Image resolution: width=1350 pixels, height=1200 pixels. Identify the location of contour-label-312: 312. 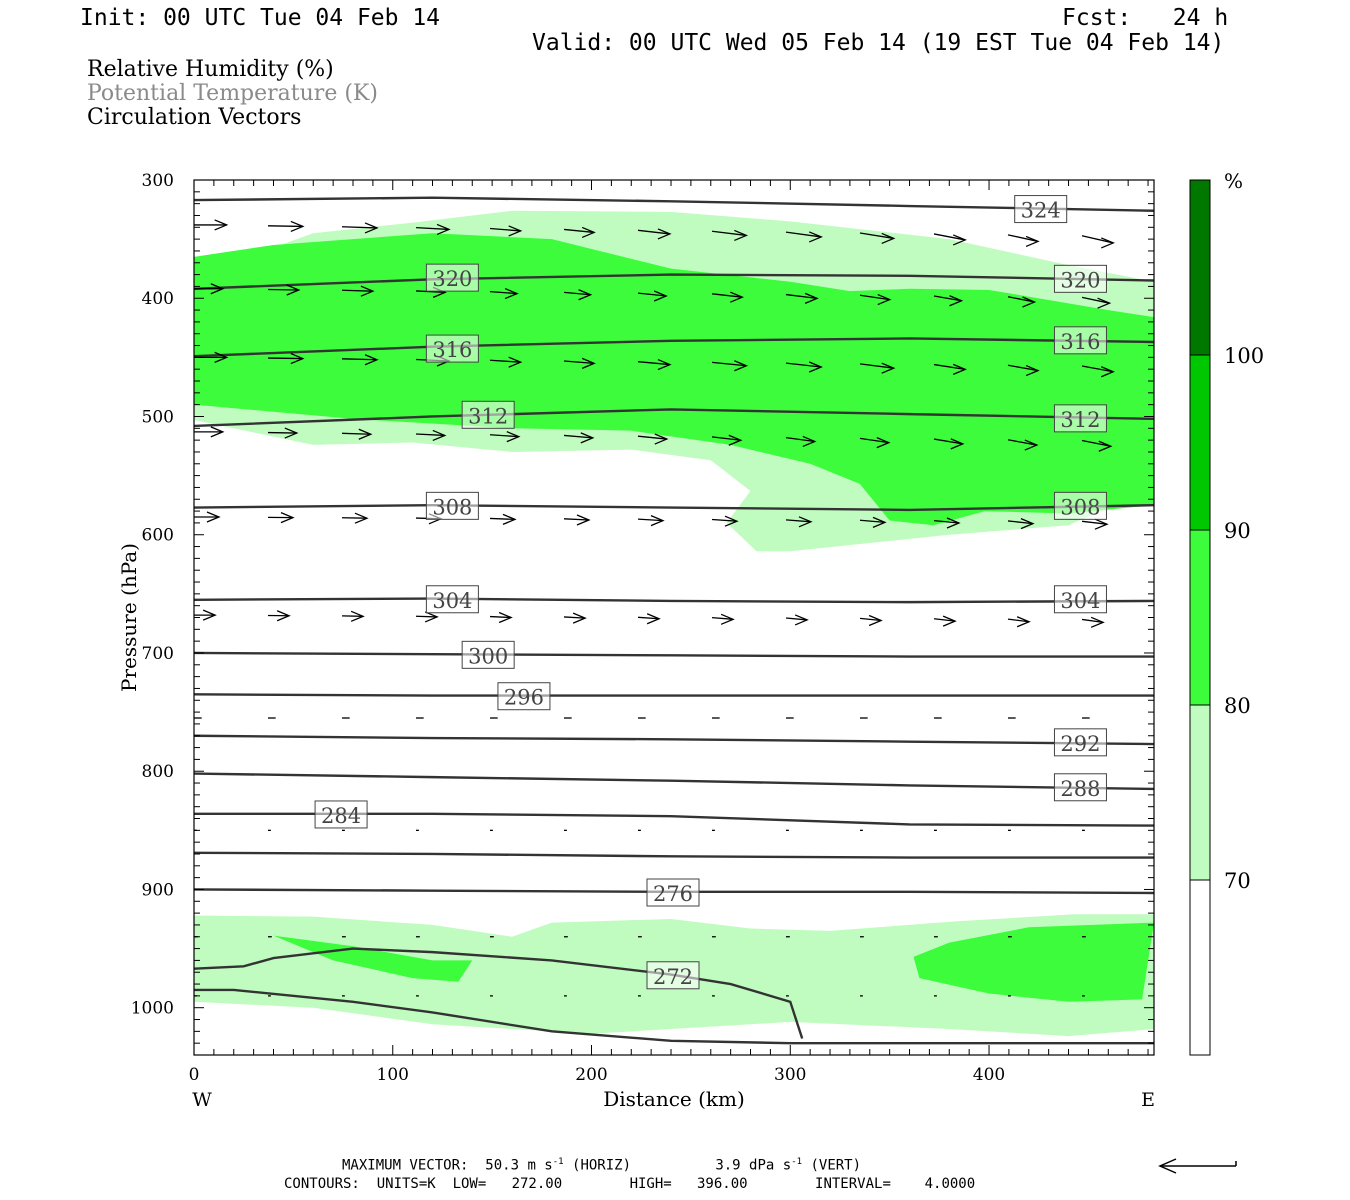
(1080, 420).